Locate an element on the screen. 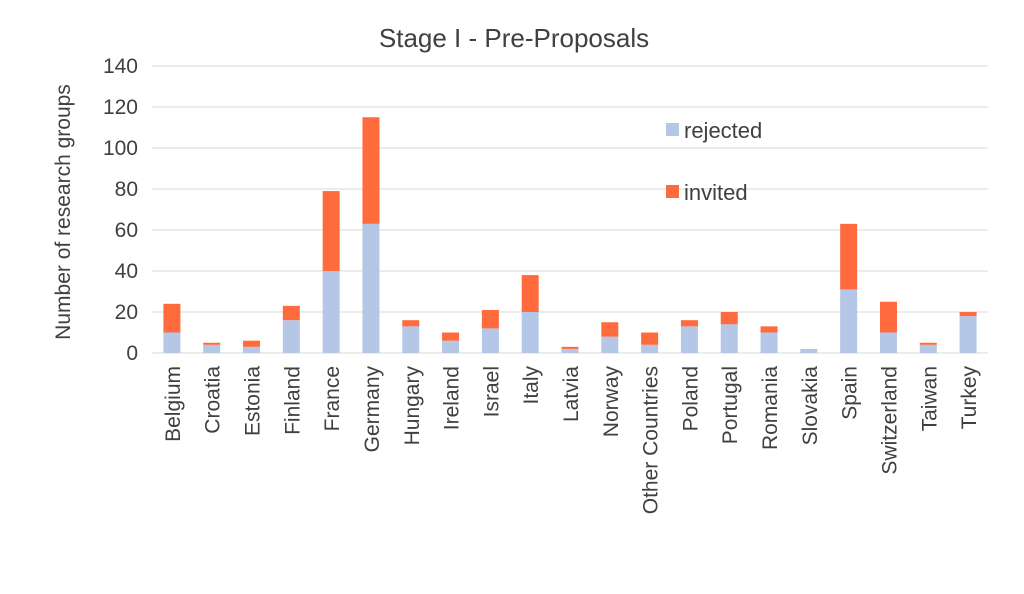  x-tick-label: Estonia is located at coordinates (253, 401).